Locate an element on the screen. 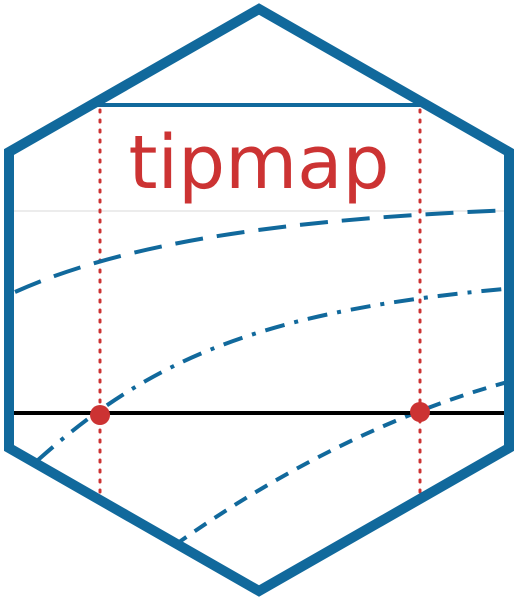  dashed-curve-top is located at coordinates (261, 251).